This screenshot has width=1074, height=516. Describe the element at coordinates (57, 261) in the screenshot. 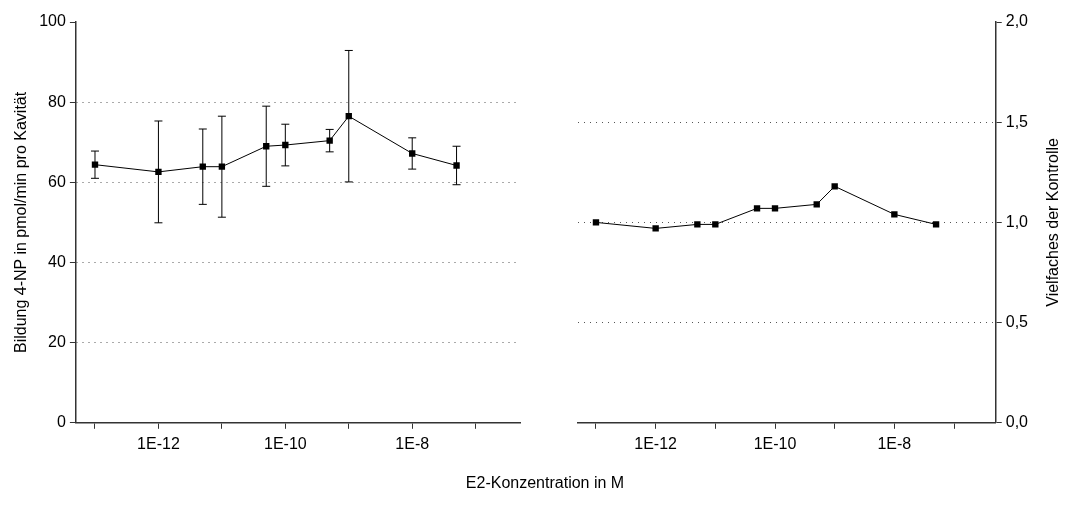

I see `y-tick-label: 40` at that location.